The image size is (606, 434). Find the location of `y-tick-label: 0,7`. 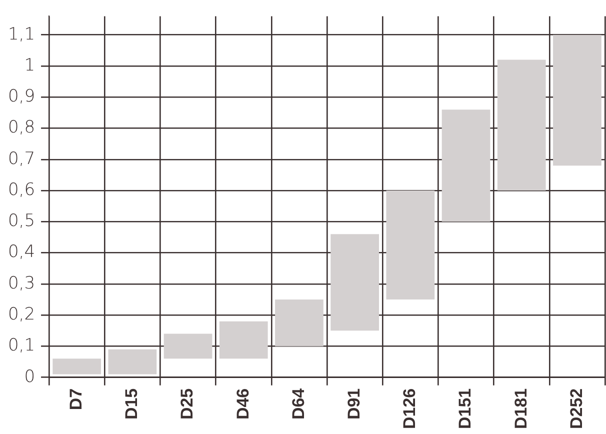

y-tick-label: 0,7 is located at coordinates (22, 158).